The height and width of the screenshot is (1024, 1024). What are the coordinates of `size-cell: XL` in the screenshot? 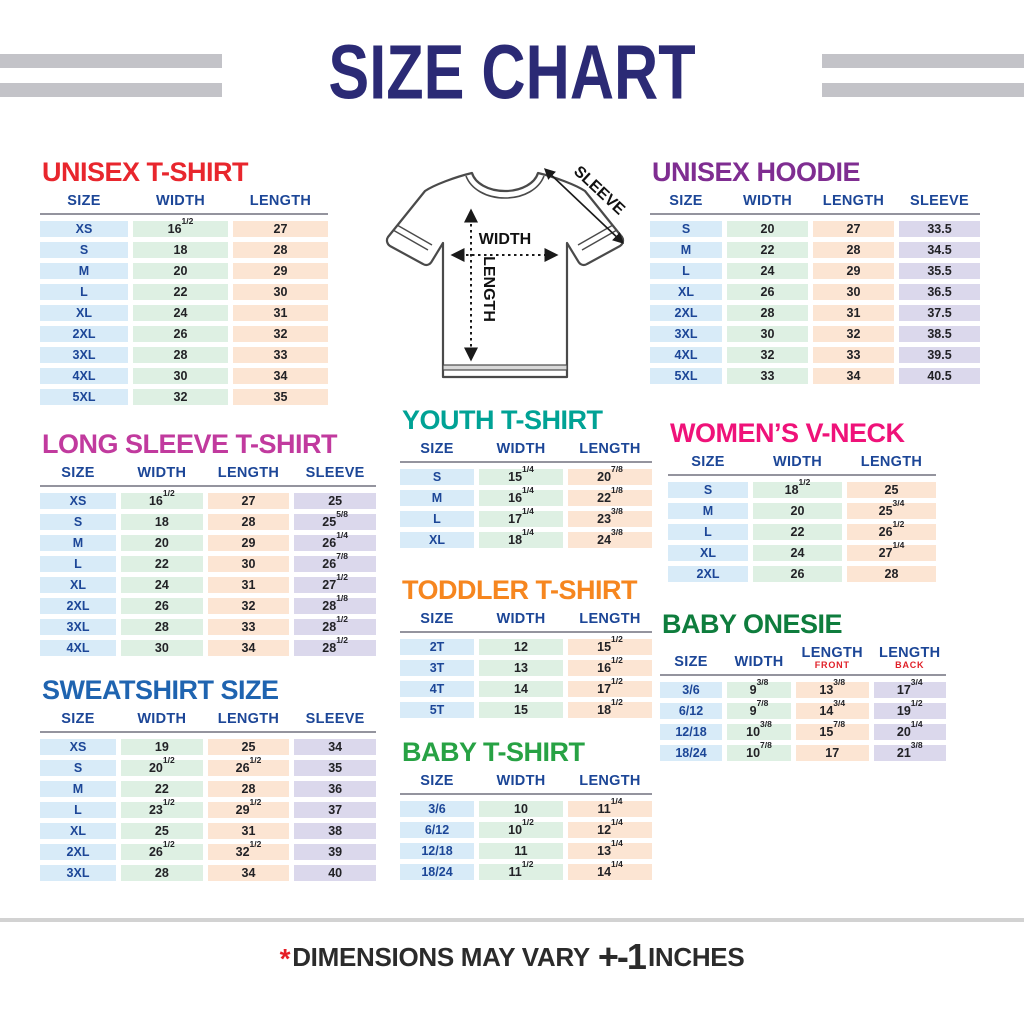 It's located at (78, 584).